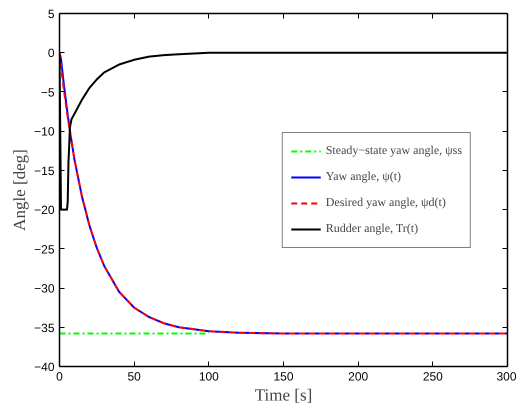 The width and height of the screenshot is (516, 407). What do you see at coordinates (283, 377) in the screenshot?
I see `x-tick-label: 150` at bounding box center [283, 377].